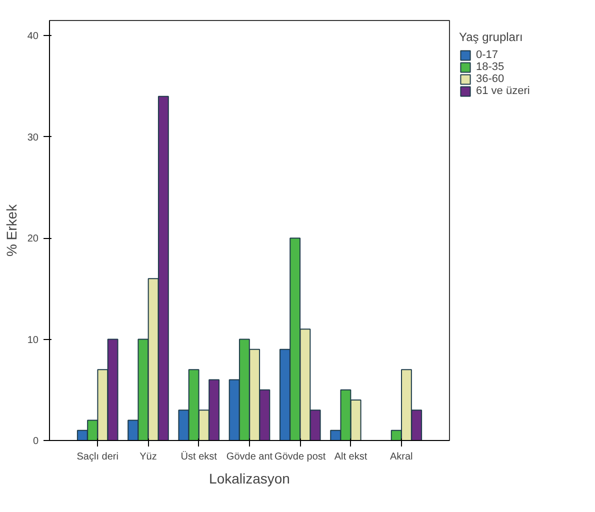 This screenshot has width=595, height=512. I want to click on y-tick-label: 20, so click(33, 239).